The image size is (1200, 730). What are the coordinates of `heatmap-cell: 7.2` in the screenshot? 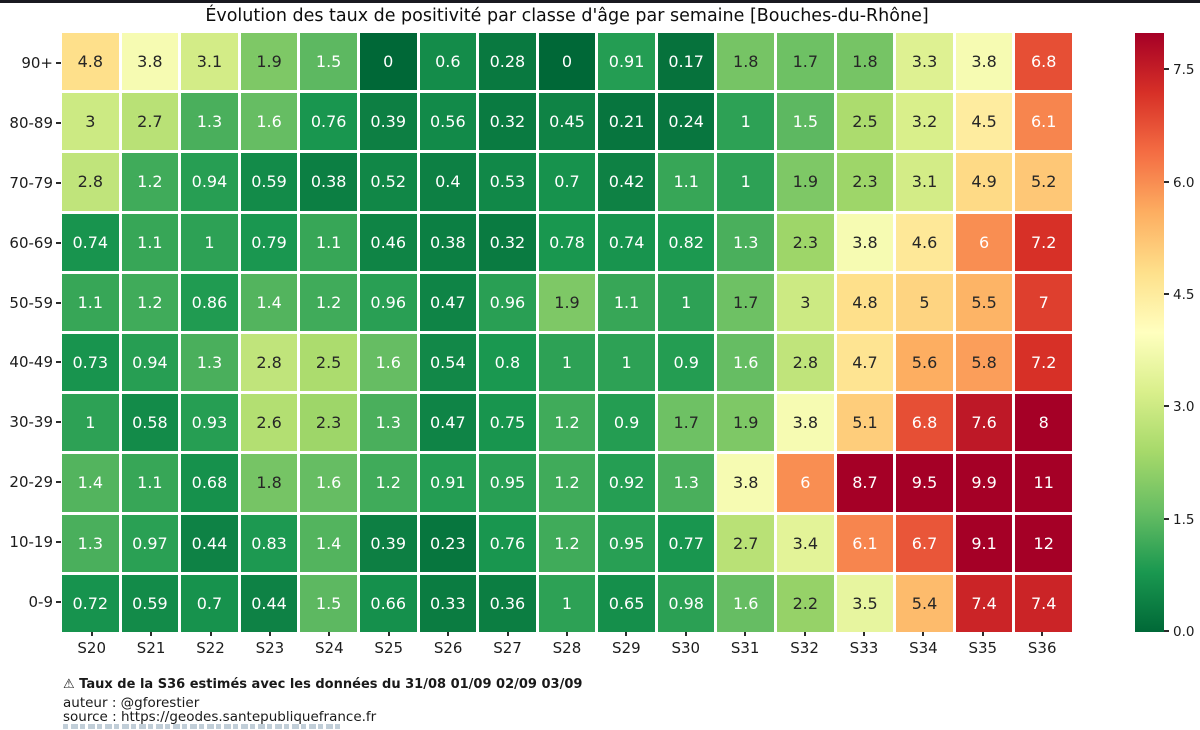 It's located at (1043, 363).